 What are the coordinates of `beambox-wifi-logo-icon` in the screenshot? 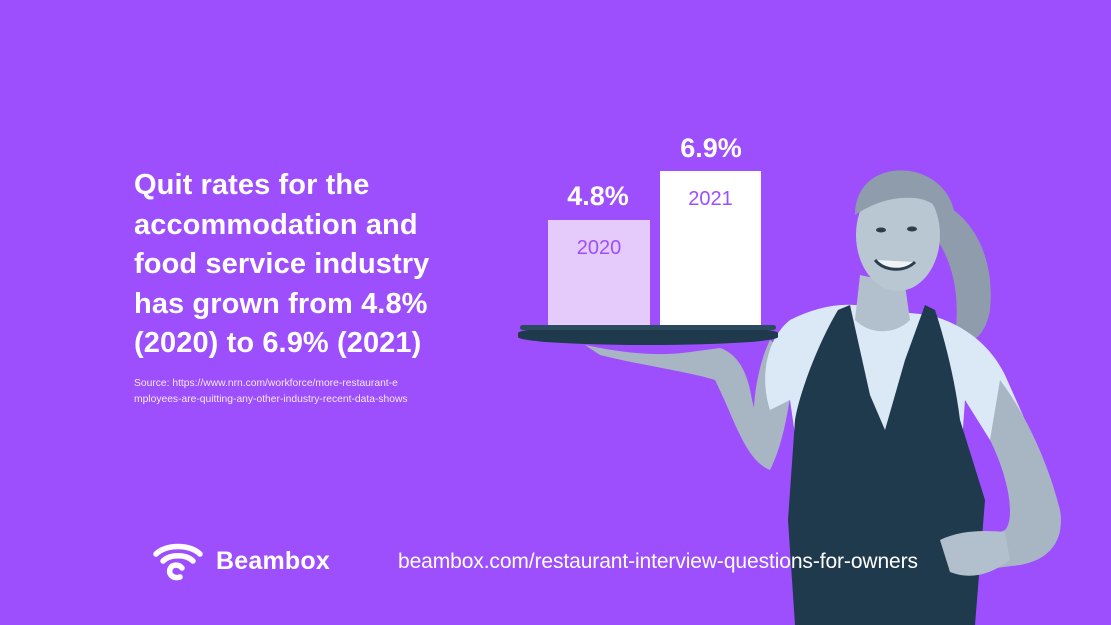 It's located at (178, 562).